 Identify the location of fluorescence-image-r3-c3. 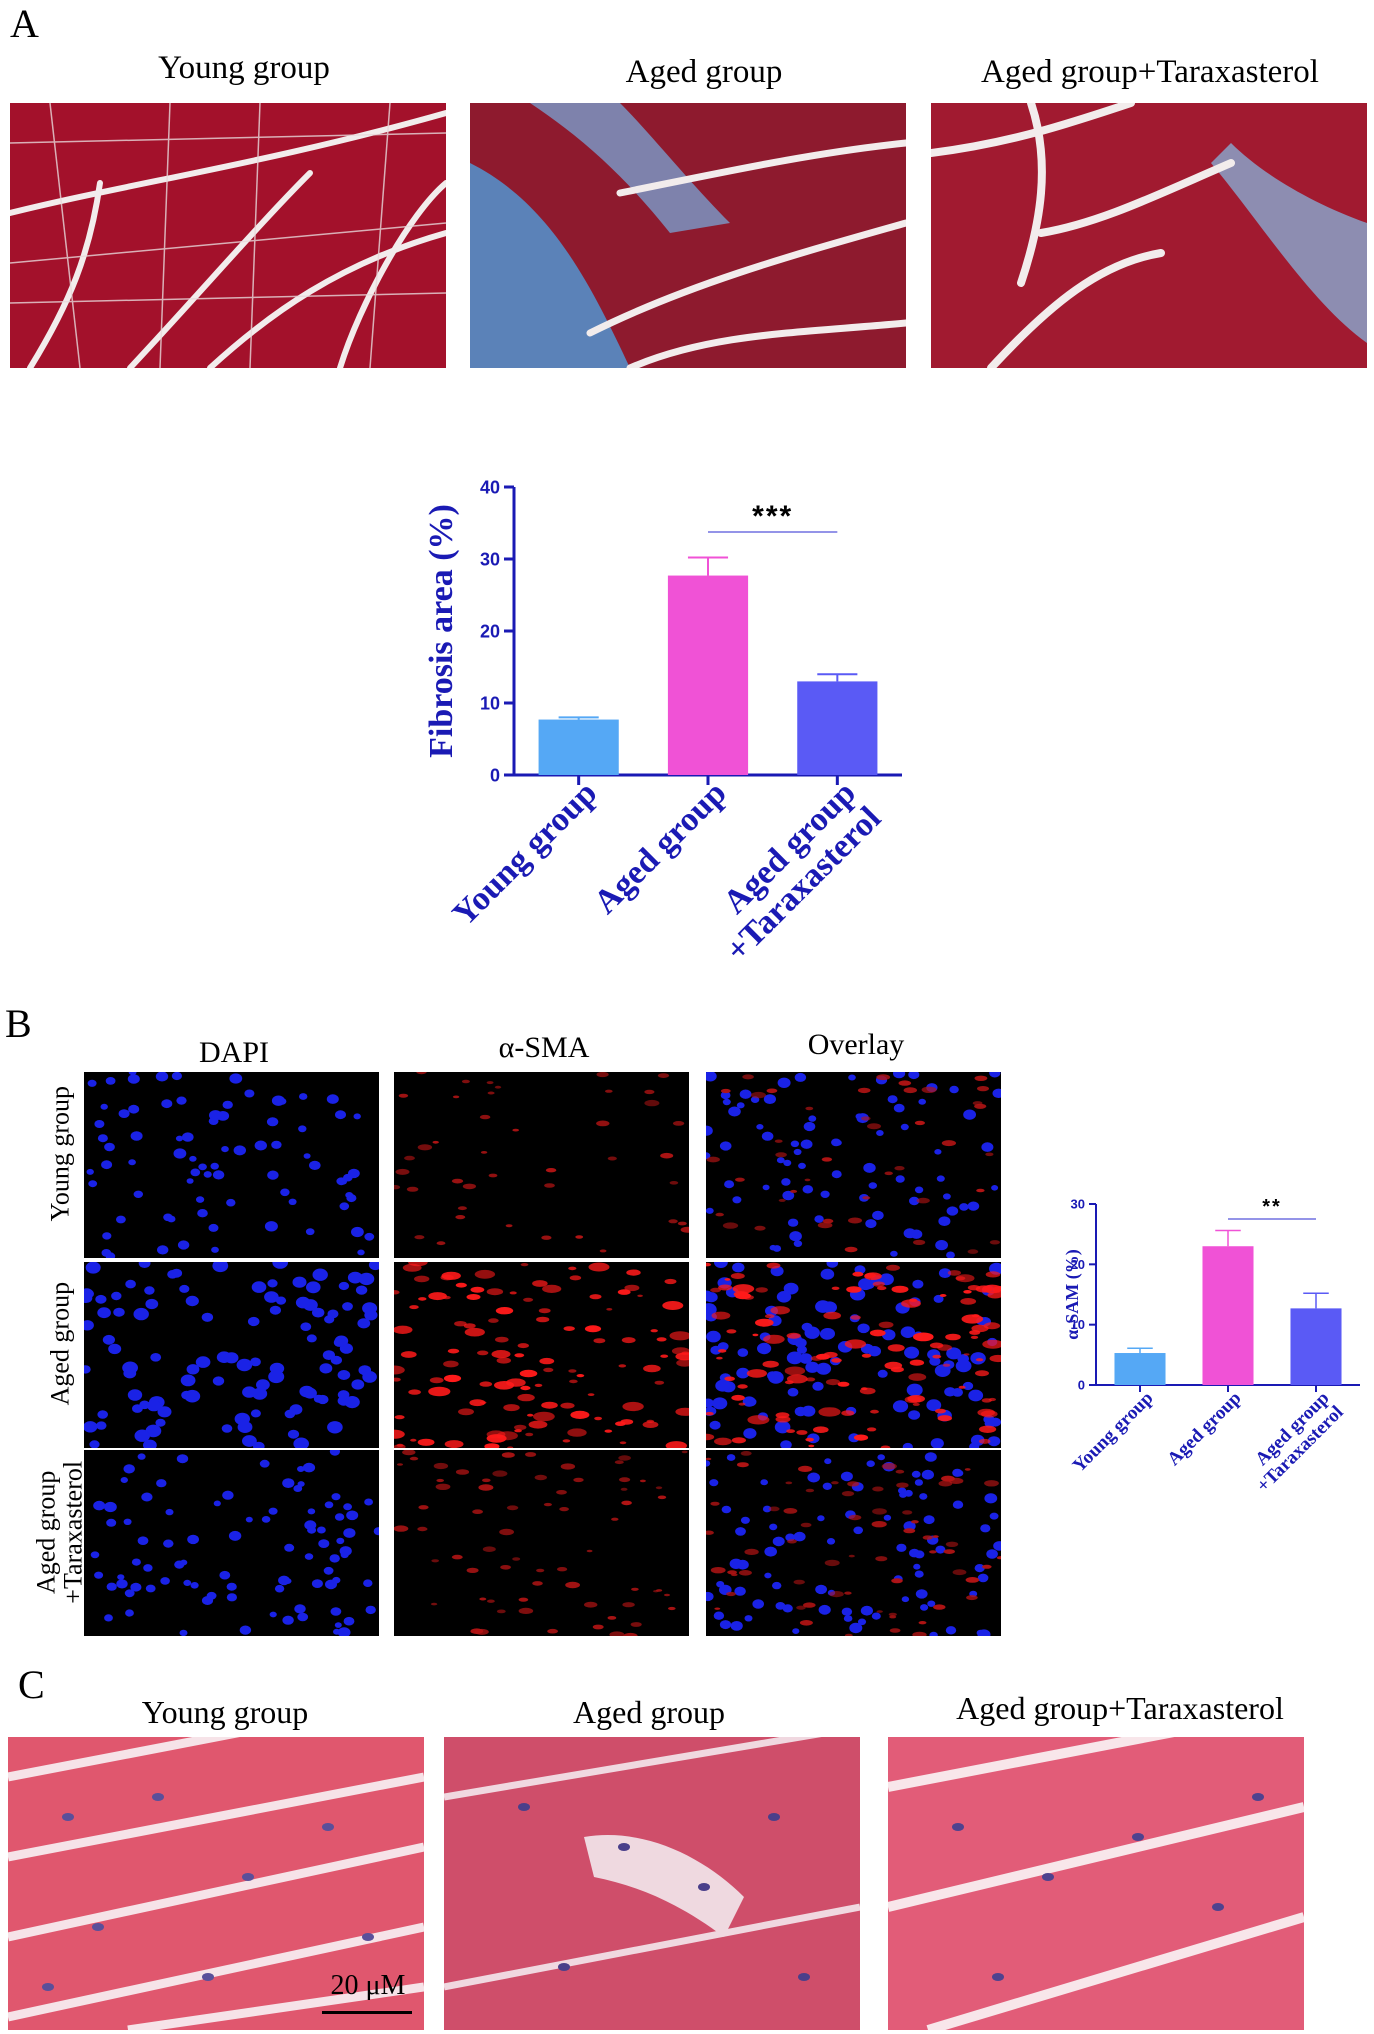
(853, 1543).